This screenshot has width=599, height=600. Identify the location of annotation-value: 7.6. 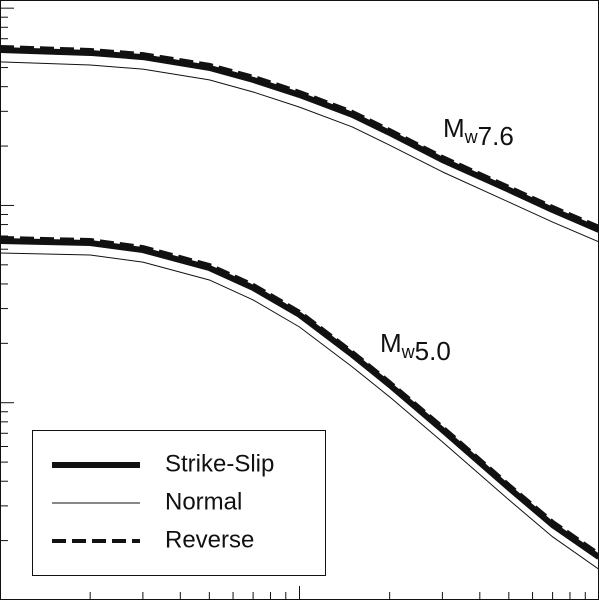
(496, 136).